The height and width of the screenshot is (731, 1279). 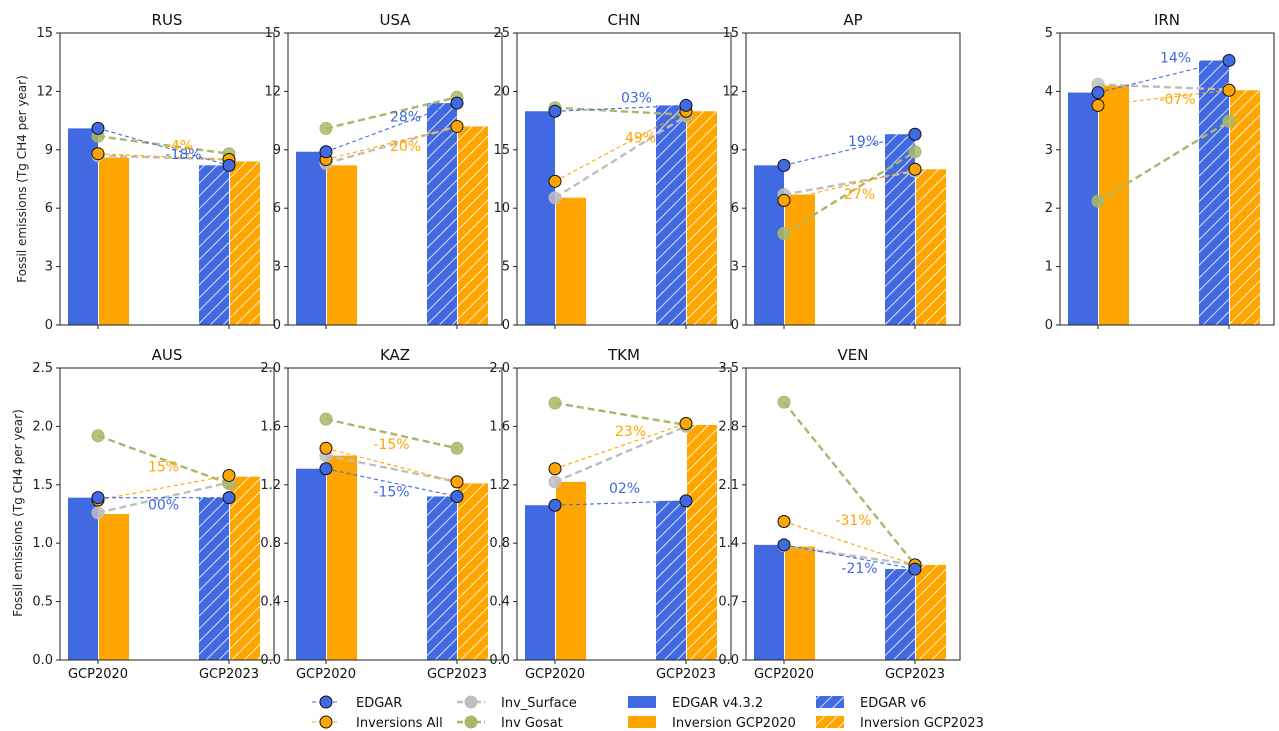 What do you see at coordinates (1049, 91) in the screenshot?
I see `y-tick-label: 4` at bounding box center [1049, 91].